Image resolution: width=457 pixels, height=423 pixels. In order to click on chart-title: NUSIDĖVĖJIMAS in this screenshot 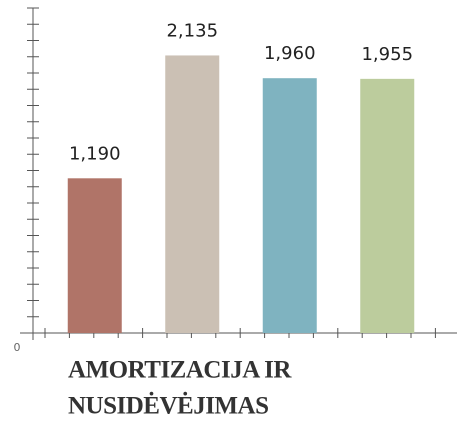, I will do `click(168, 406)`.